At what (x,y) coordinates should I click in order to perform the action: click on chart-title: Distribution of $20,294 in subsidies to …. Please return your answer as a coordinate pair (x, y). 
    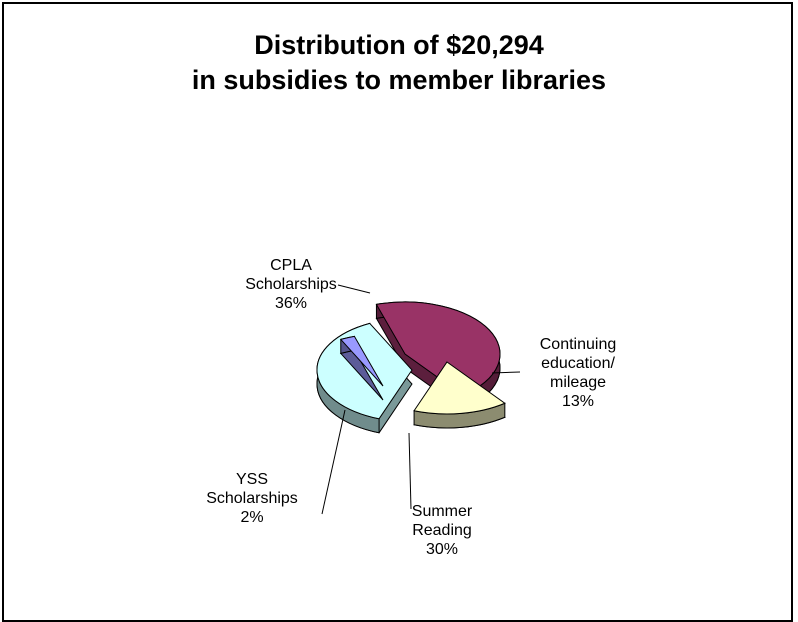
    Looking at the image, I should click on (399, 63).